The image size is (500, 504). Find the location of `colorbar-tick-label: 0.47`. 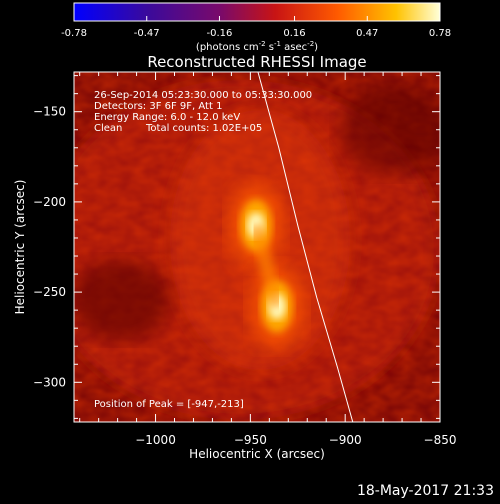

colorbar-tick-label: 0.47 is located at coordinates (367, 33).